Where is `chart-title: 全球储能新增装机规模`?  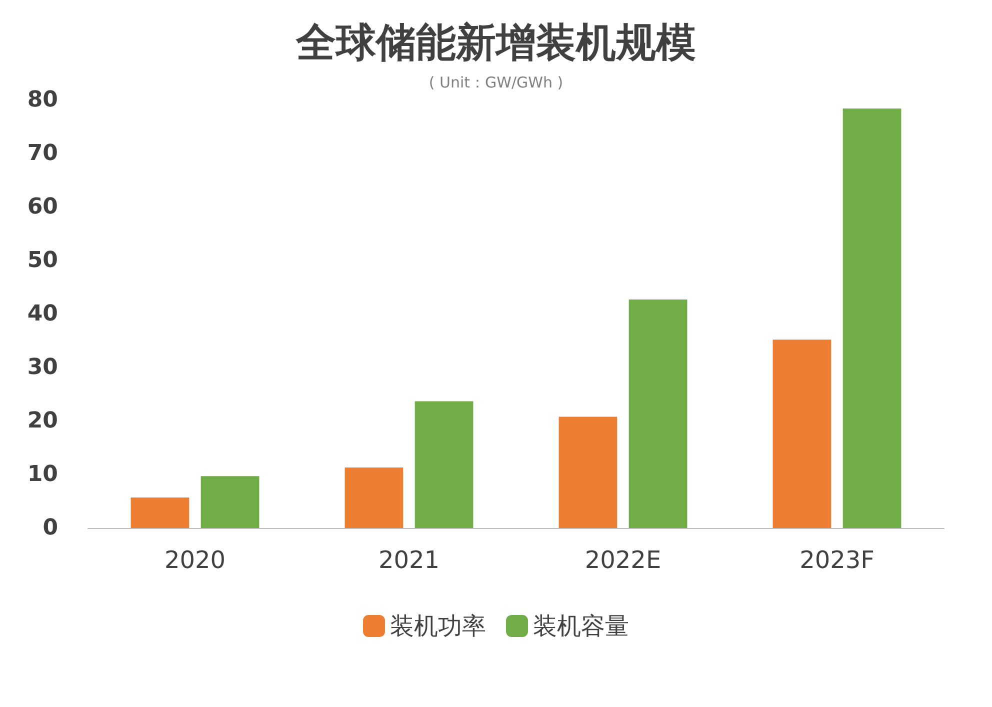 chart-title: 全球储能新增装机规模 is located at coordinates (495, 43).